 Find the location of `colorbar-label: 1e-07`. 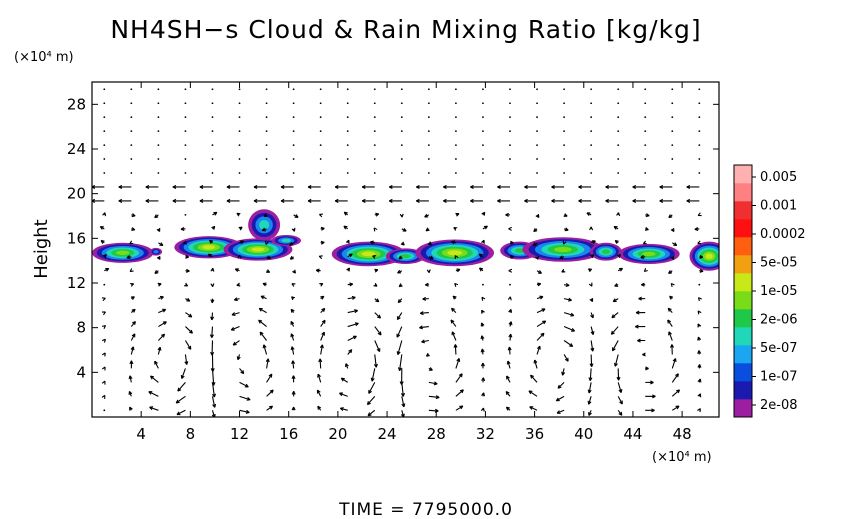

colorbar-label: 1e-07 is located at coordinates (779, 377).